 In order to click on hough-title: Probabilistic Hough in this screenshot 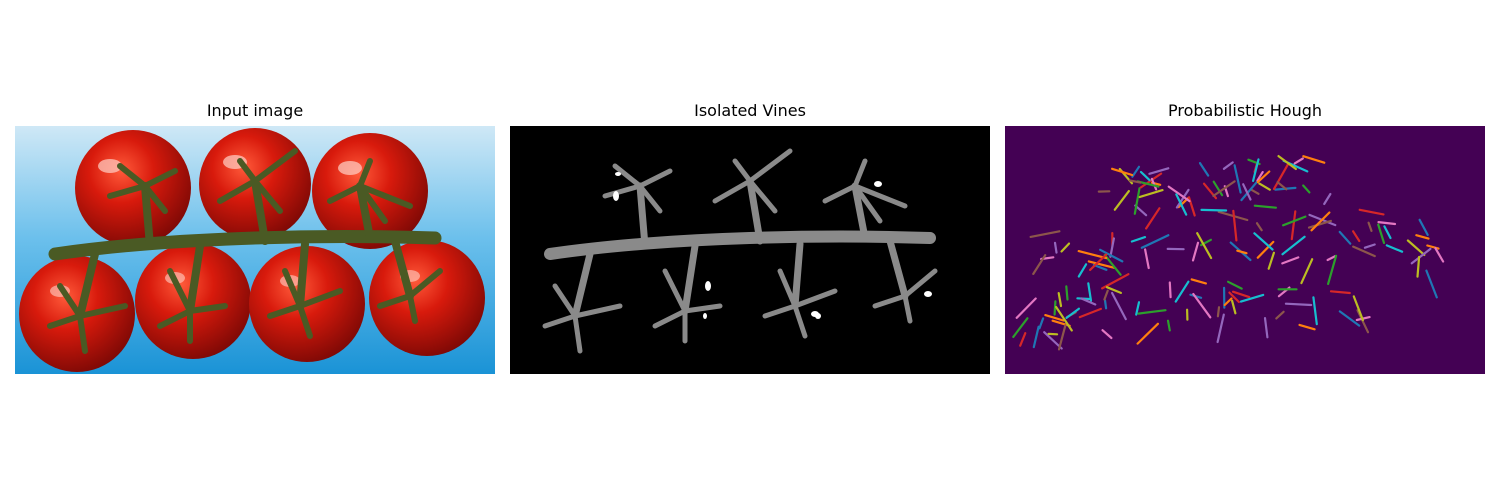, I will do `click(1245, 110)`.